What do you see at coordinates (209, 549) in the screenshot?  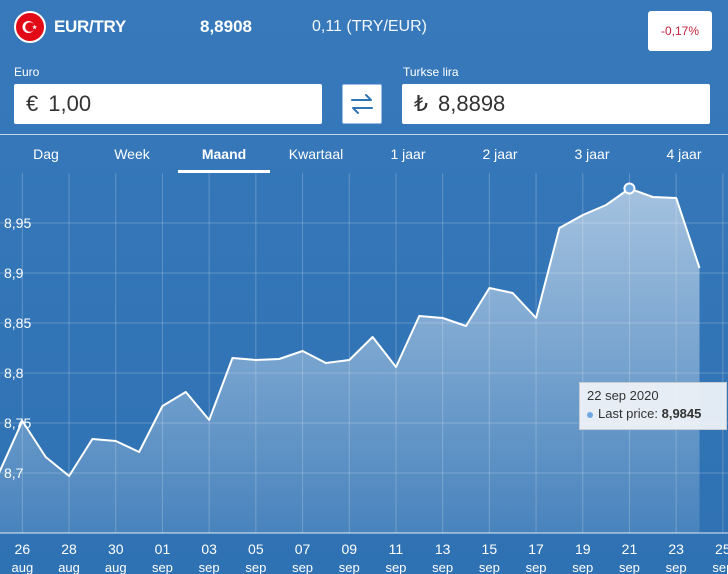 I see `x-tick-day: 03` at bounding box center [209, 549].